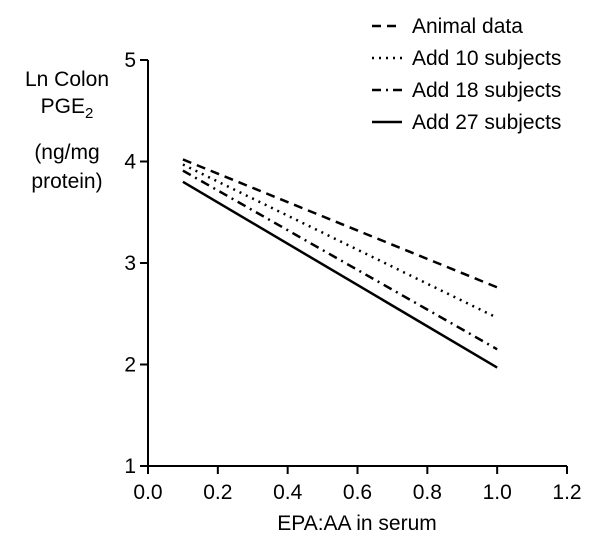 This screenshot has height=543, width=606. Describe the element at coordinates (130, 60) in the screenshot. I see `y-tick-label: 5` at that location.